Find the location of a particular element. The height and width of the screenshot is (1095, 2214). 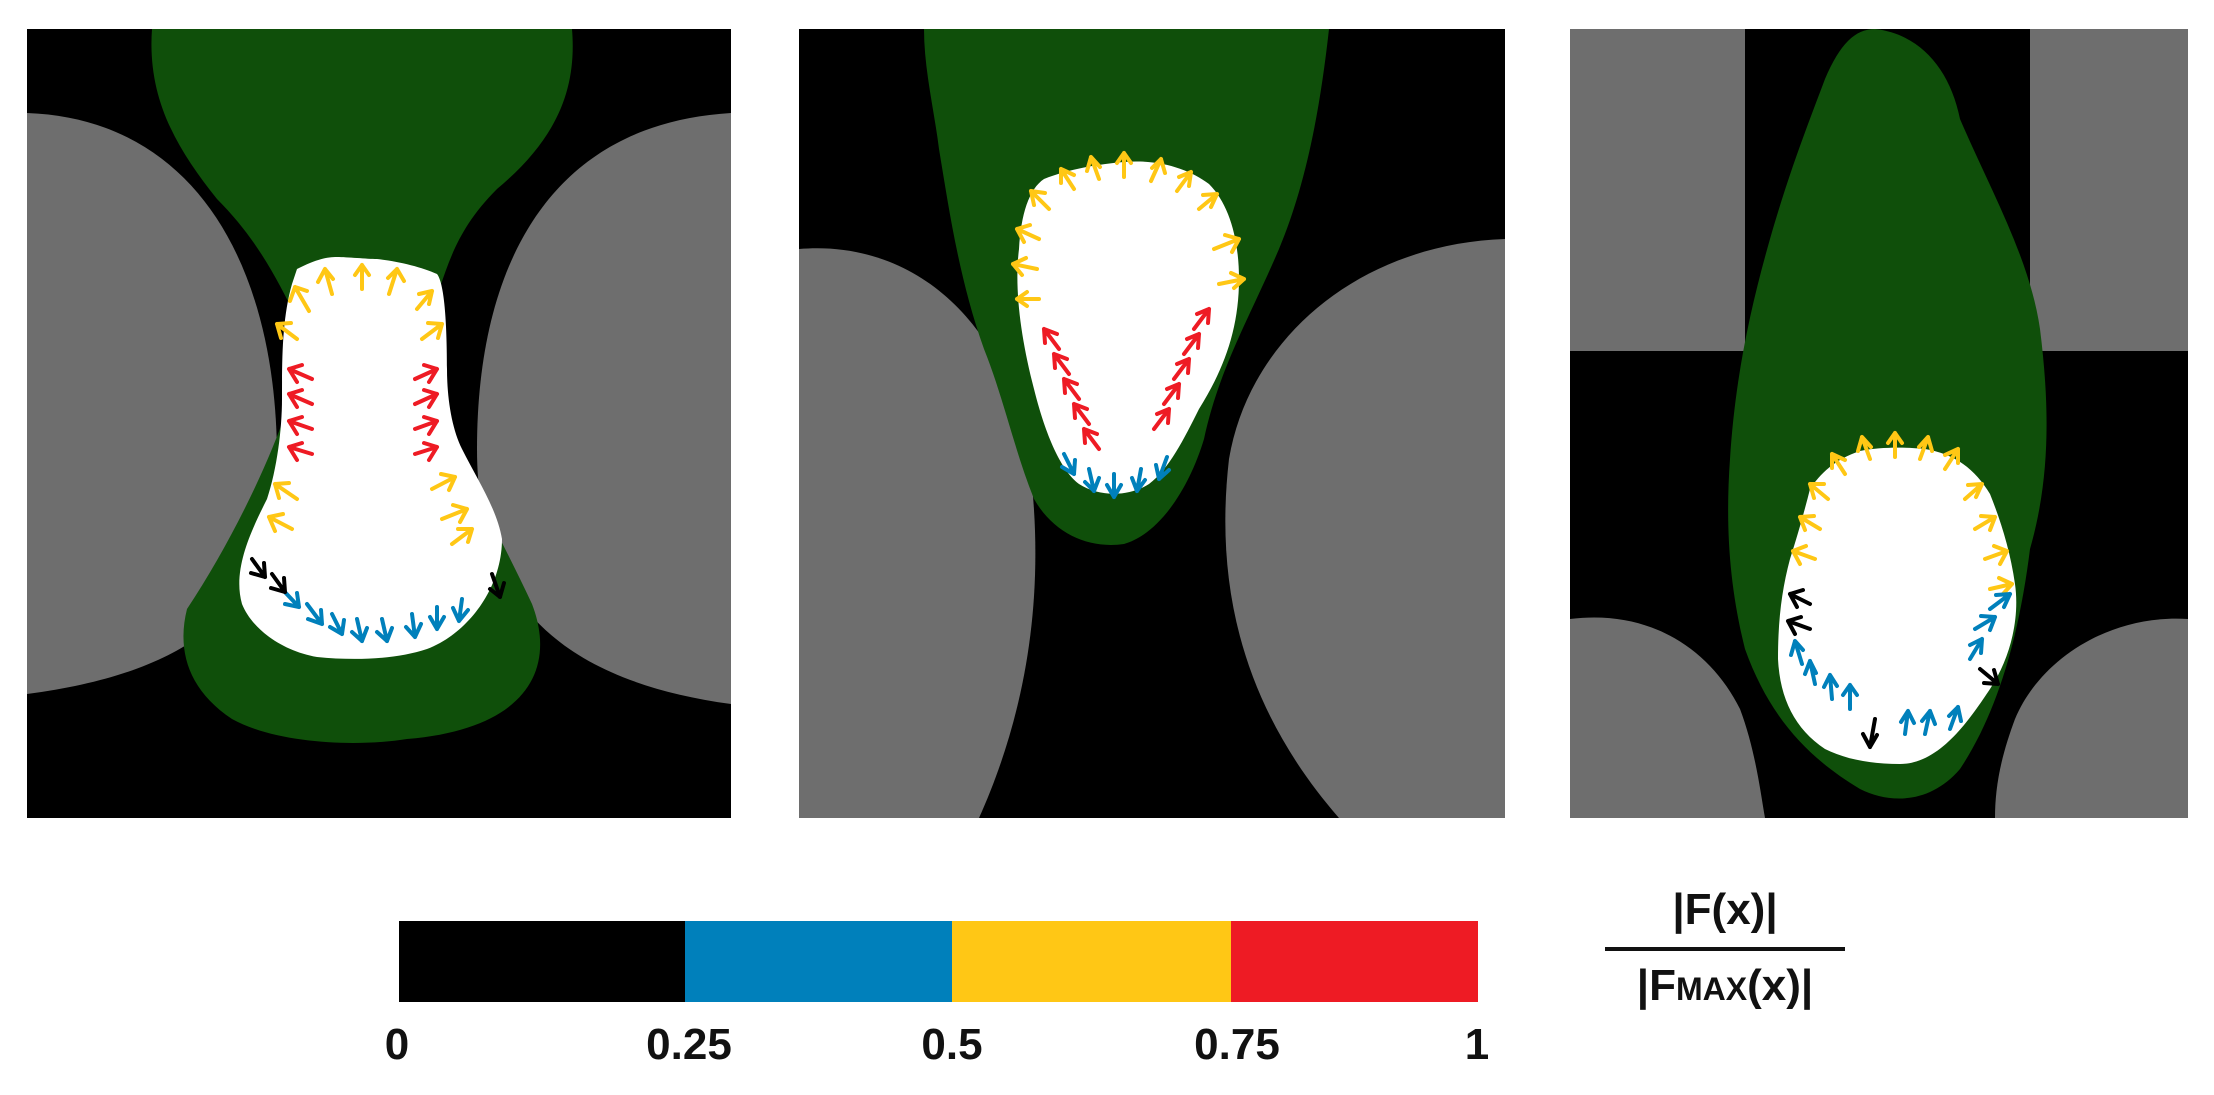

panel-1-obstacle-left is located at coordinates (152, 403).